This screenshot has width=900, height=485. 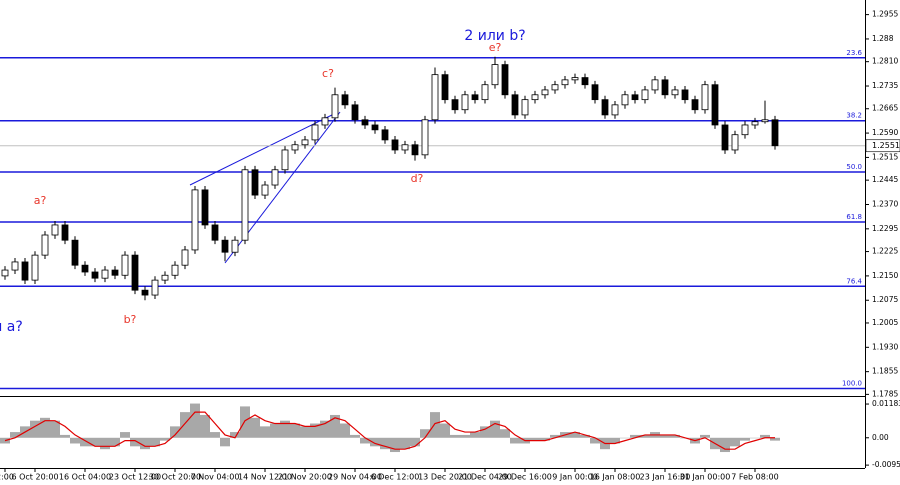 What do you see at coordinates (883, 38) in the screenshot?
I see `y-tick-label: 1.288` at bounding box center [883, 38].